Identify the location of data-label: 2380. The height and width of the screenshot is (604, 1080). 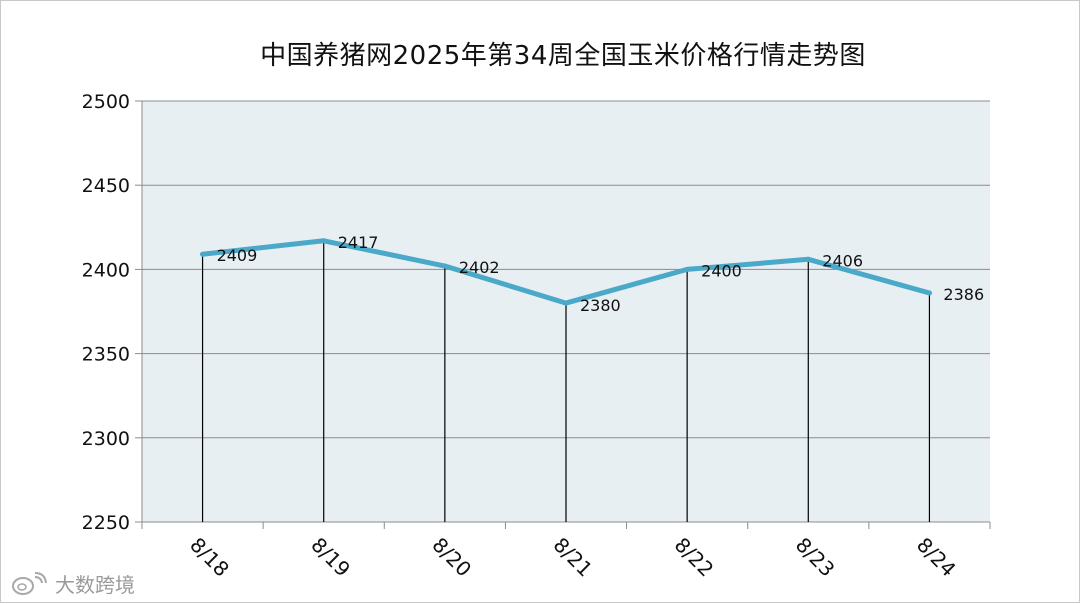
(600, 305).